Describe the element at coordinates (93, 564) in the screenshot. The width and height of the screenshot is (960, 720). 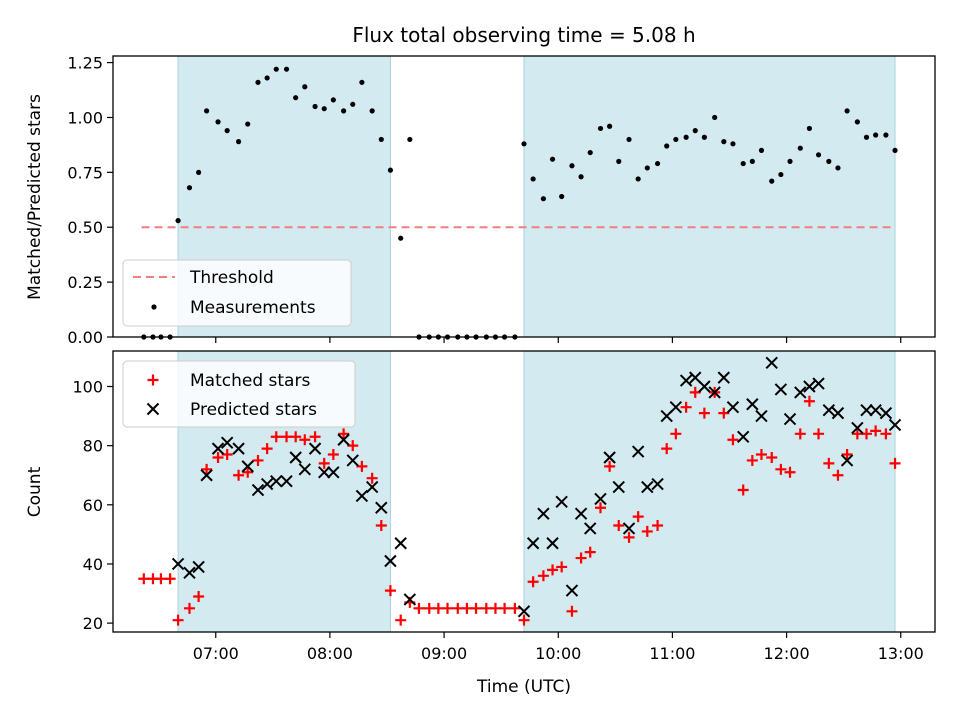
I see `y-tick-label: 40` at that location.